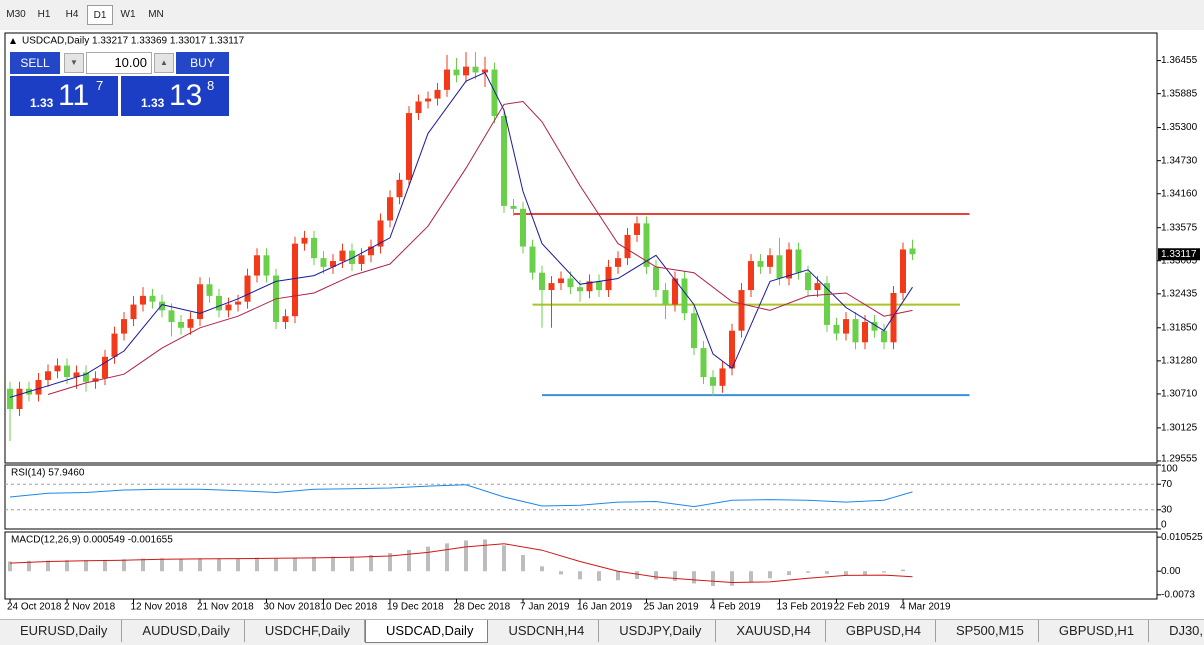  I want to click on y-tick-label: 1.33005, so click(1179, 260).